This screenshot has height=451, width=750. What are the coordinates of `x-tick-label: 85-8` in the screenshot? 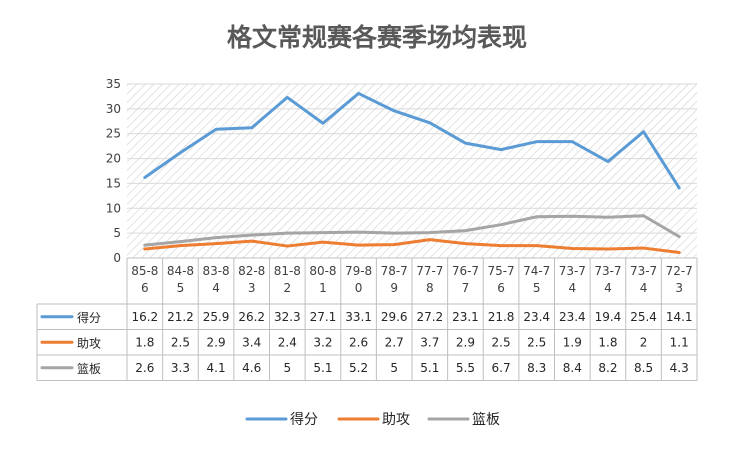 It's located at (144, 271).